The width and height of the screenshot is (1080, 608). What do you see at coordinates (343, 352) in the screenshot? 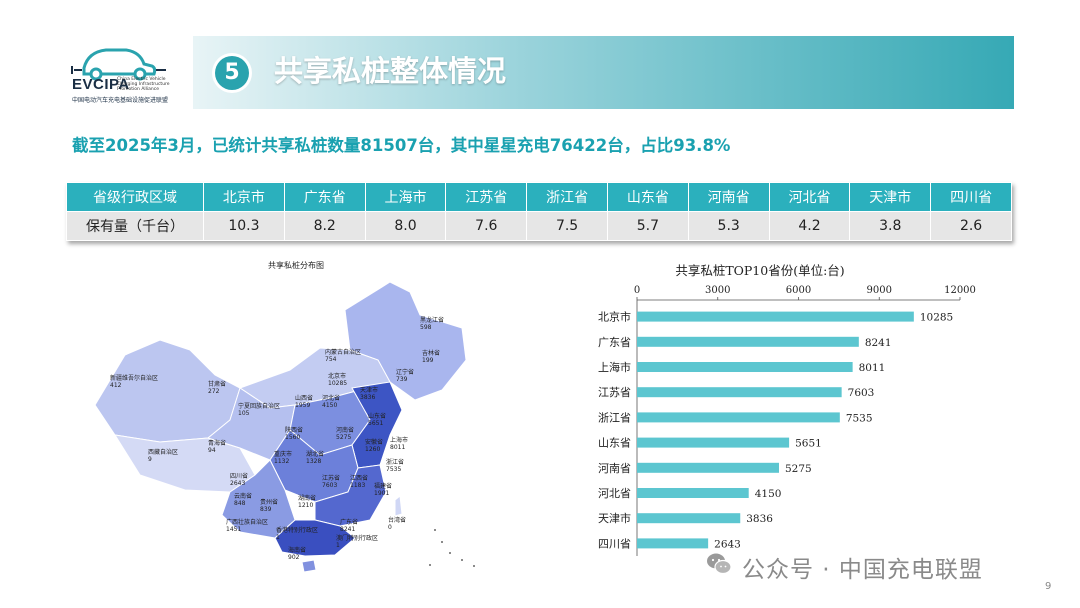
I see `map-label-name: 内蒙古自治区` at bounding box center [343, 352].